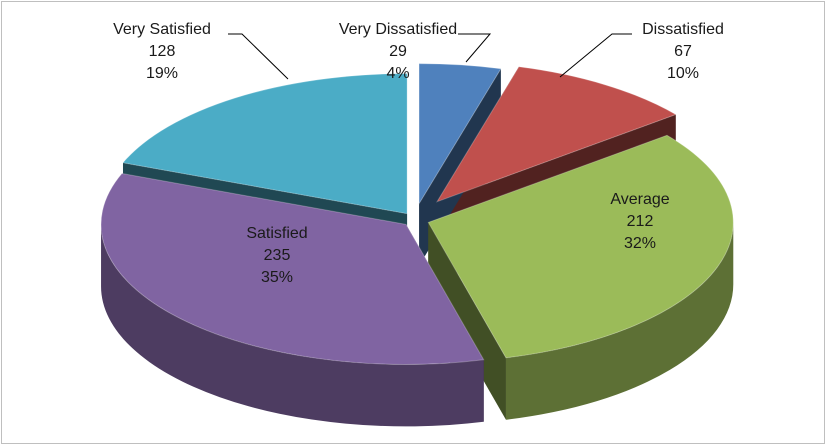 The image size is (828, 447). Describe the element at coordinates (276, 233) in the screenshot. I see `label-category: Satisfied` at that location.